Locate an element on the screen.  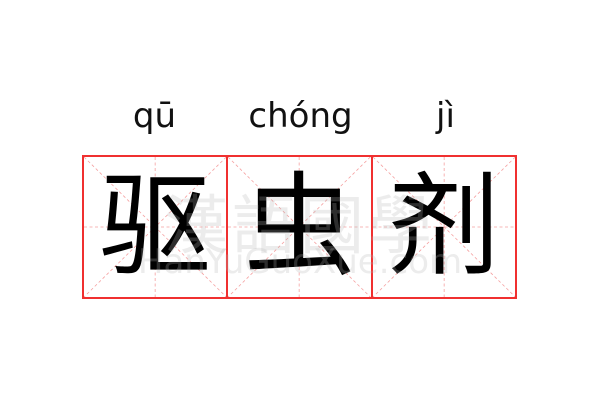
pinyin-1: qū is located at coordinates (154, 116).